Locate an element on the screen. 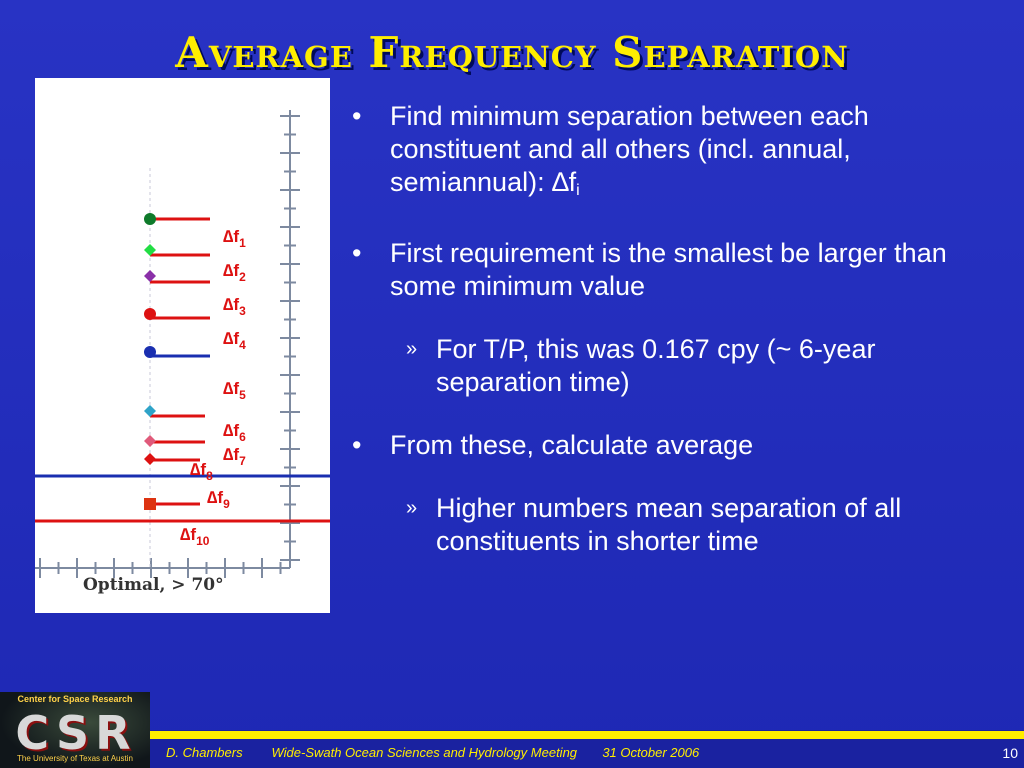  footer-date: 31 October 2006 is located at coordinates (651, 752).